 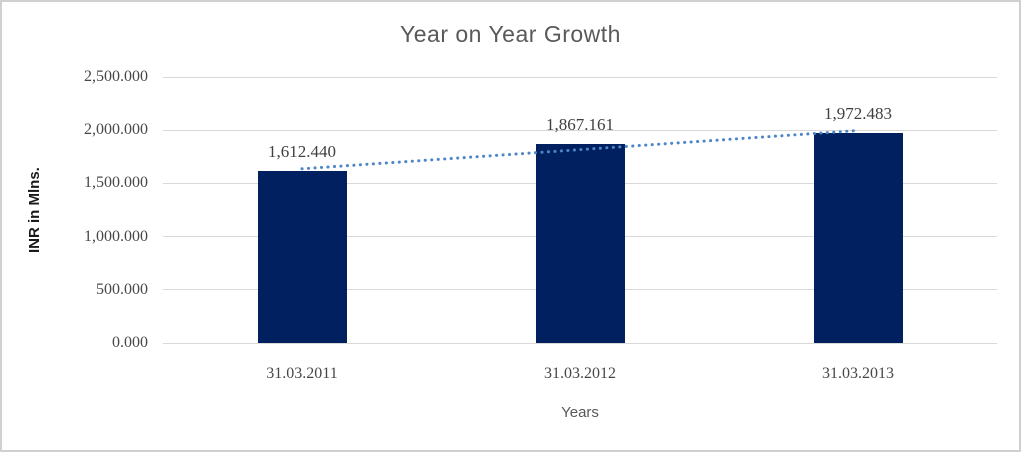 What do you see at coordinates (580, 125) in the screenshot?
I see `bar-value-label: 1,867.161` at bounding box center [580, 125].